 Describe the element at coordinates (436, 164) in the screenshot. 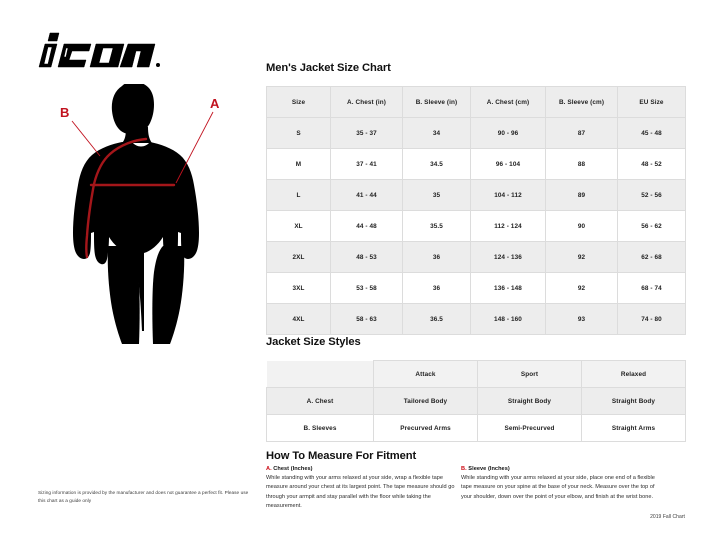

I see `cell-sleeve-in: 34.5` at that location.